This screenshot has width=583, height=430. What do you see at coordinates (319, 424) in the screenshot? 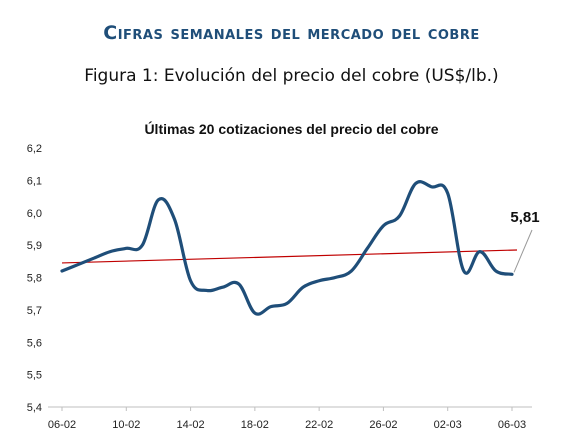
I see `x-tick-label: 22-02` at bounding box center [319, 424].